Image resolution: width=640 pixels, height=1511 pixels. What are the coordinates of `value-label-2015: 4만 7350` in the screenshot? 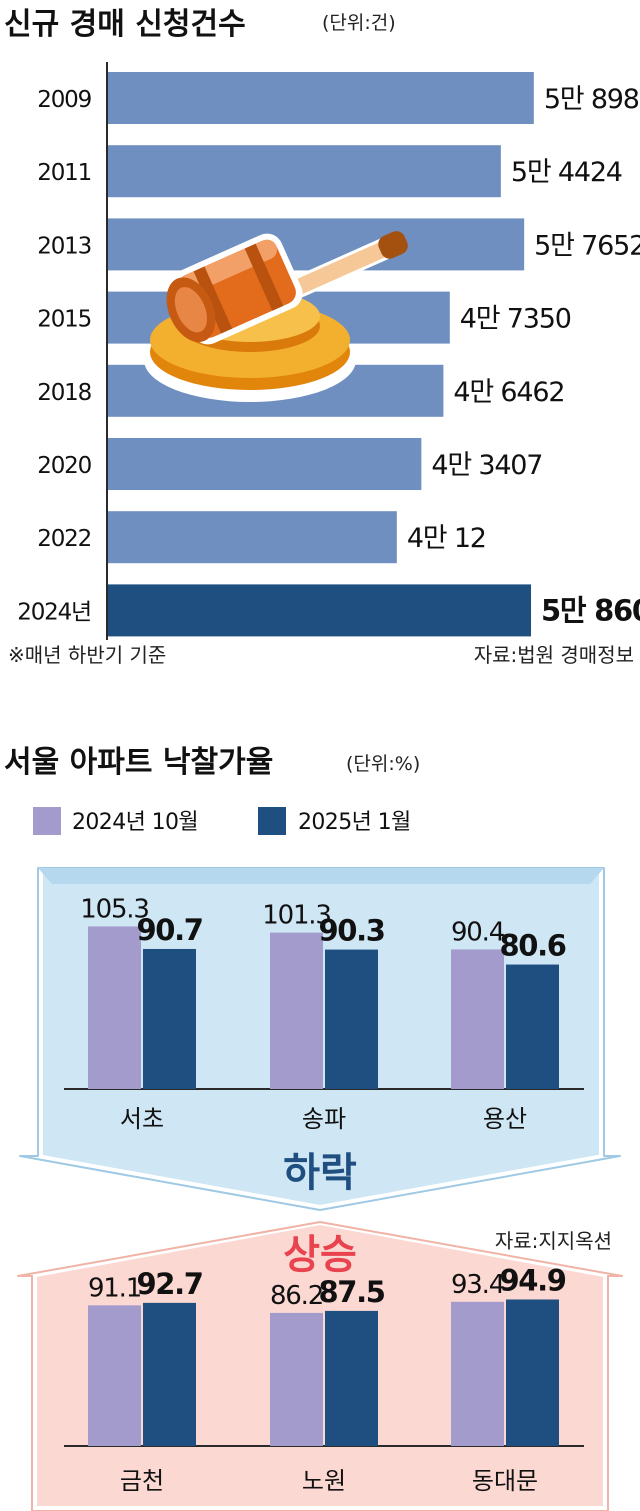 It's located at (515, 319).